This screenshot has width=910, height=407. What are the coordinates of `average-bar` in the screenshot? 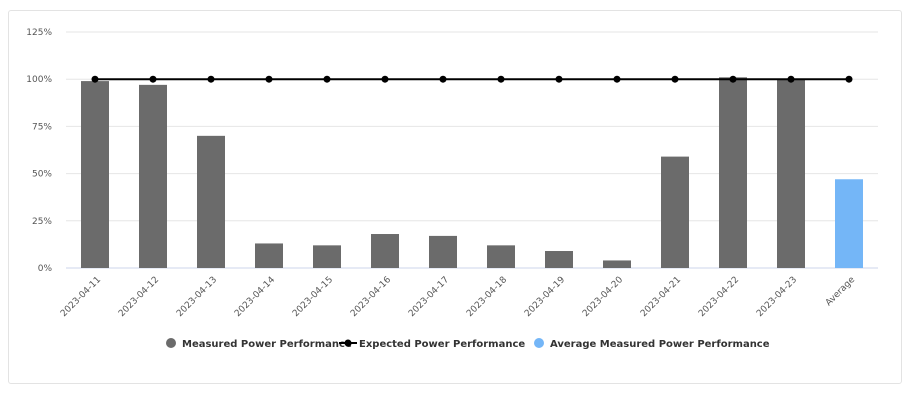 It's located at (849, 223).